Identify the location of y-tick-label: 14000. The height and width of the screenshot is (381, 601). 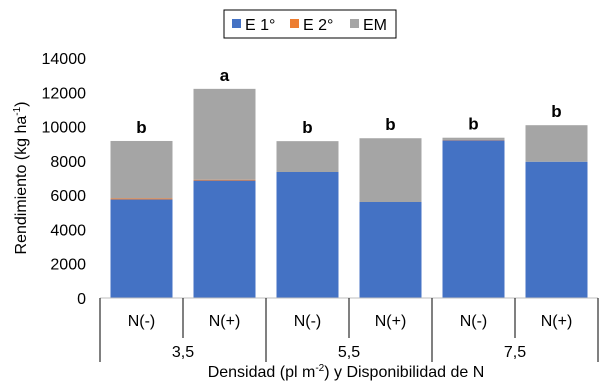
(64, 59).